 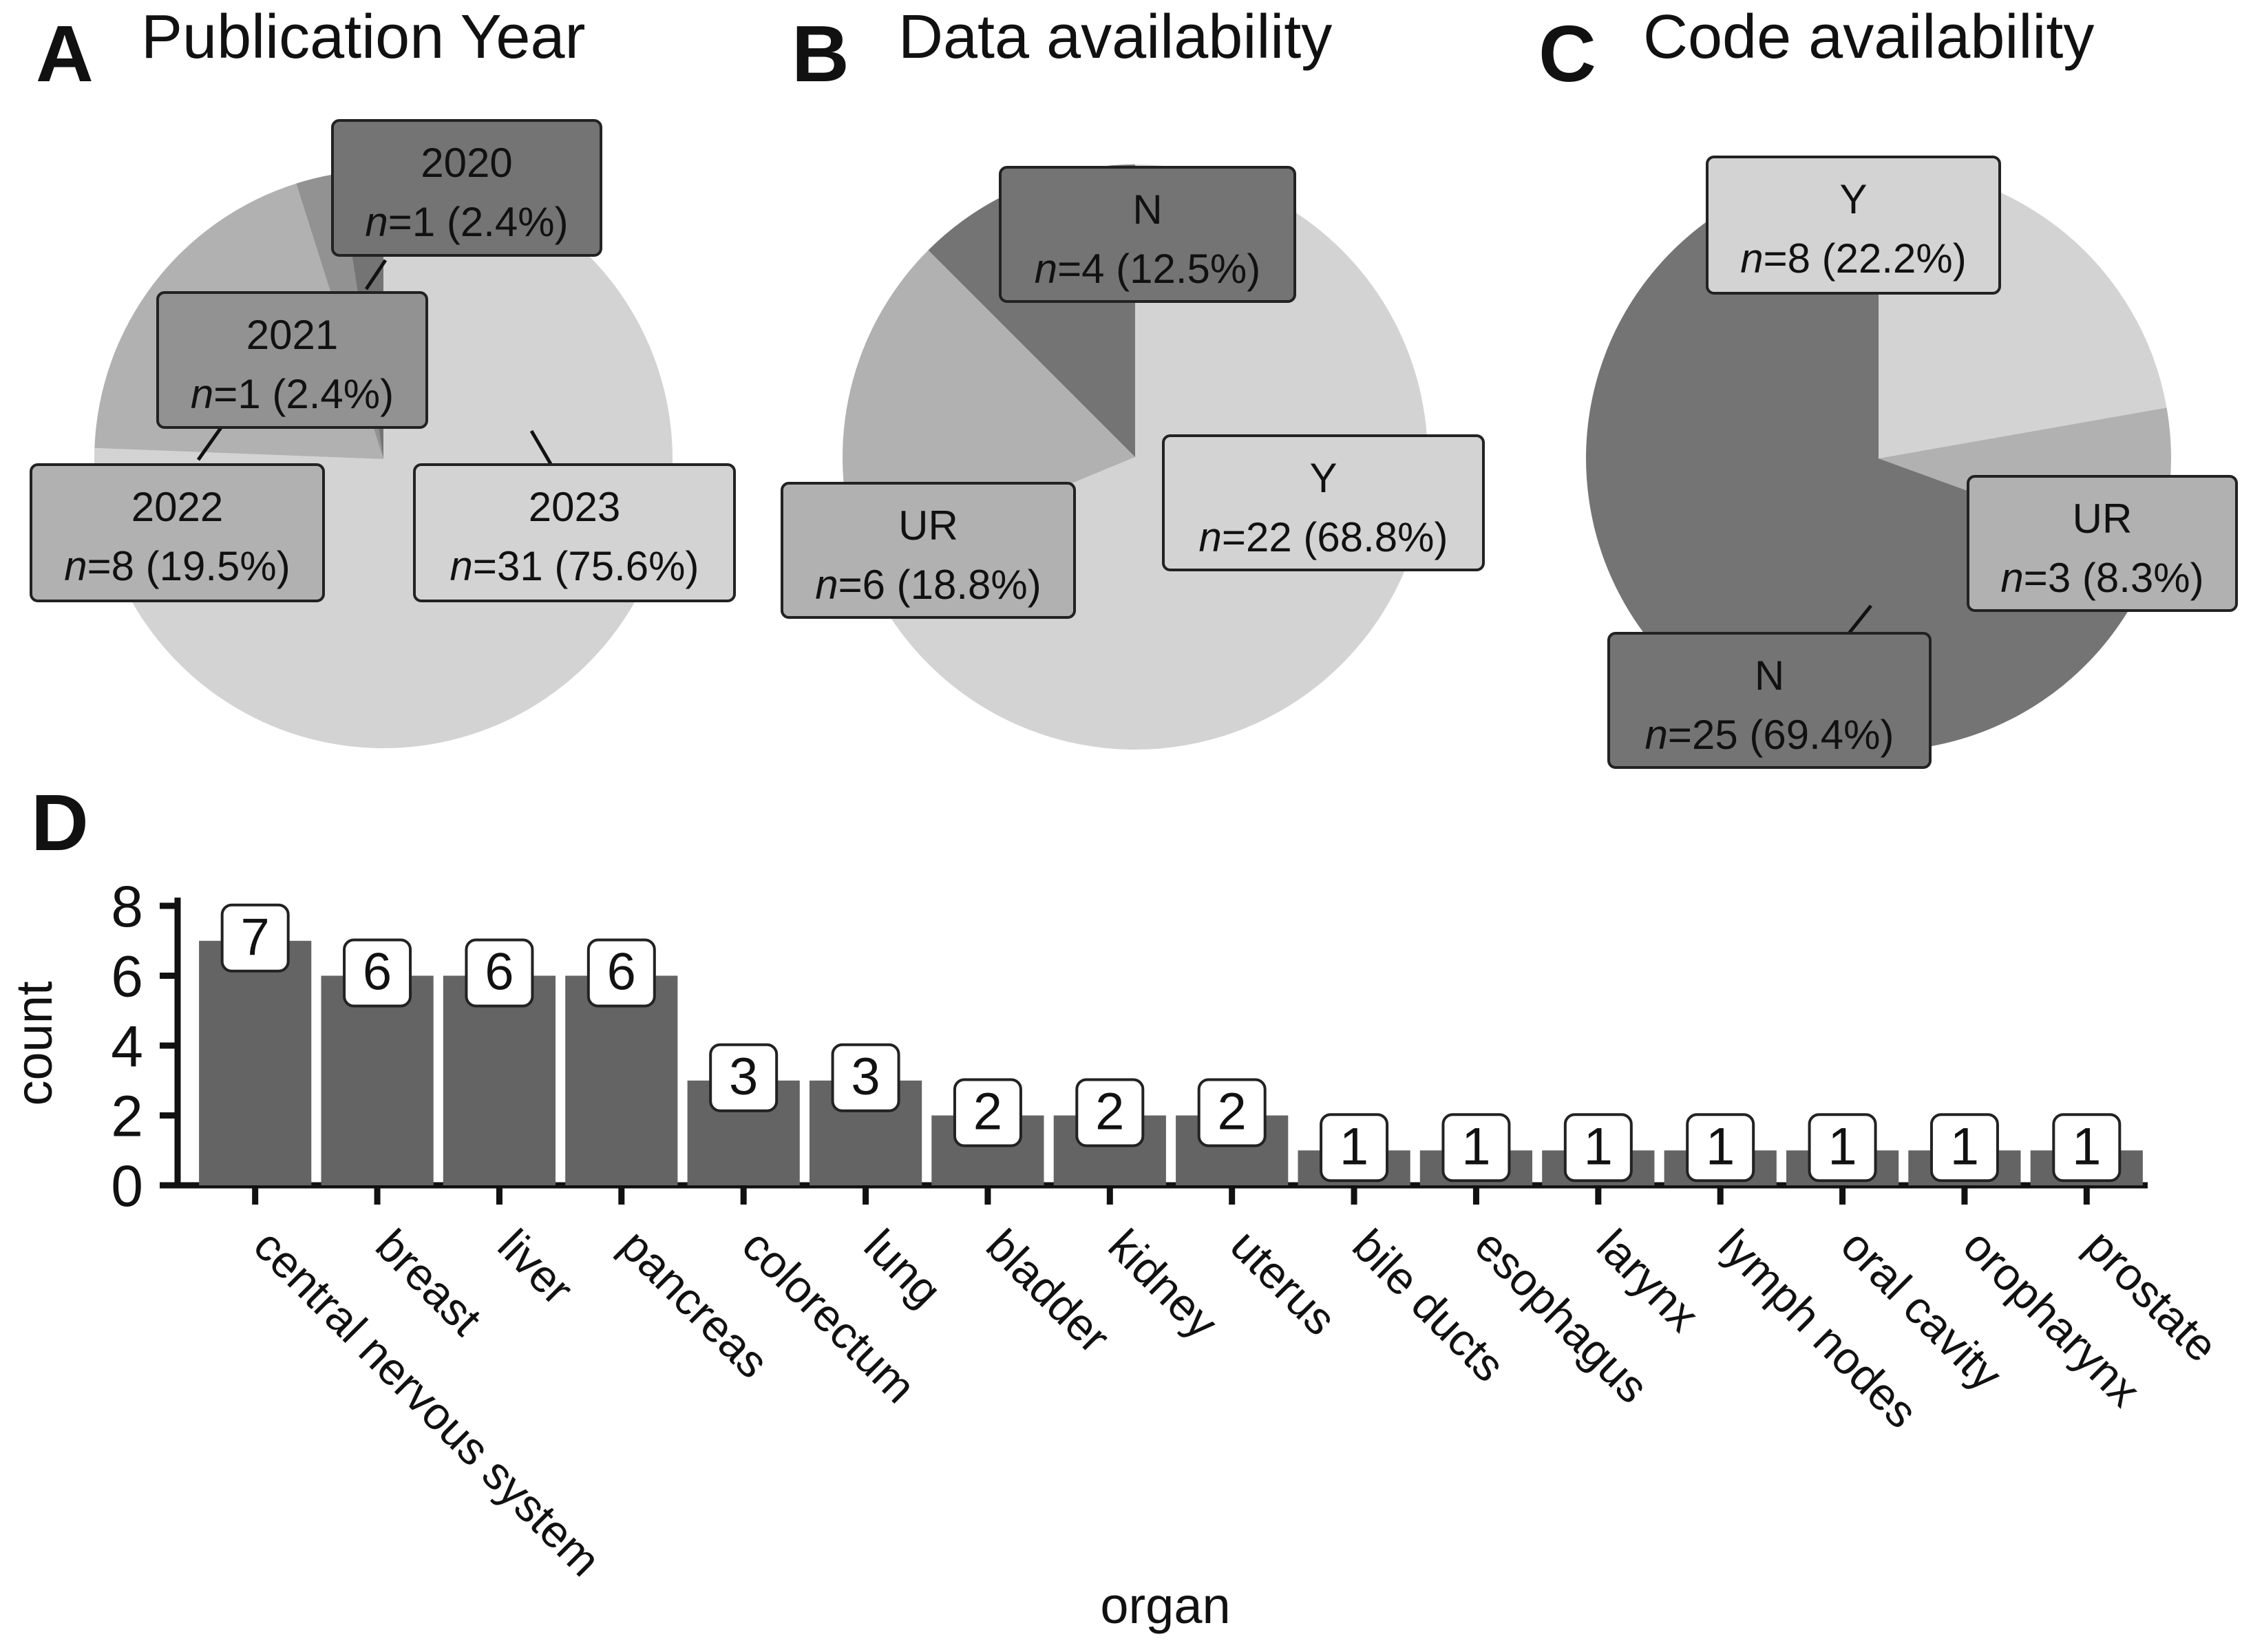 I want to click on slice-label-value: =1 (2.4%), so click(x=478, y=222).